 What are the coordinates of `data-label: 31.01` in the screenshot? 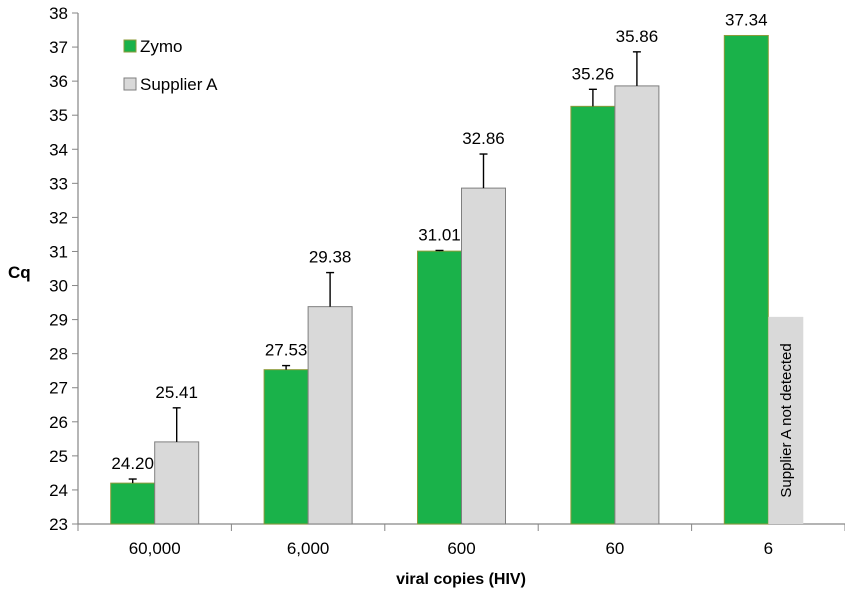 It's located at (439, 234).